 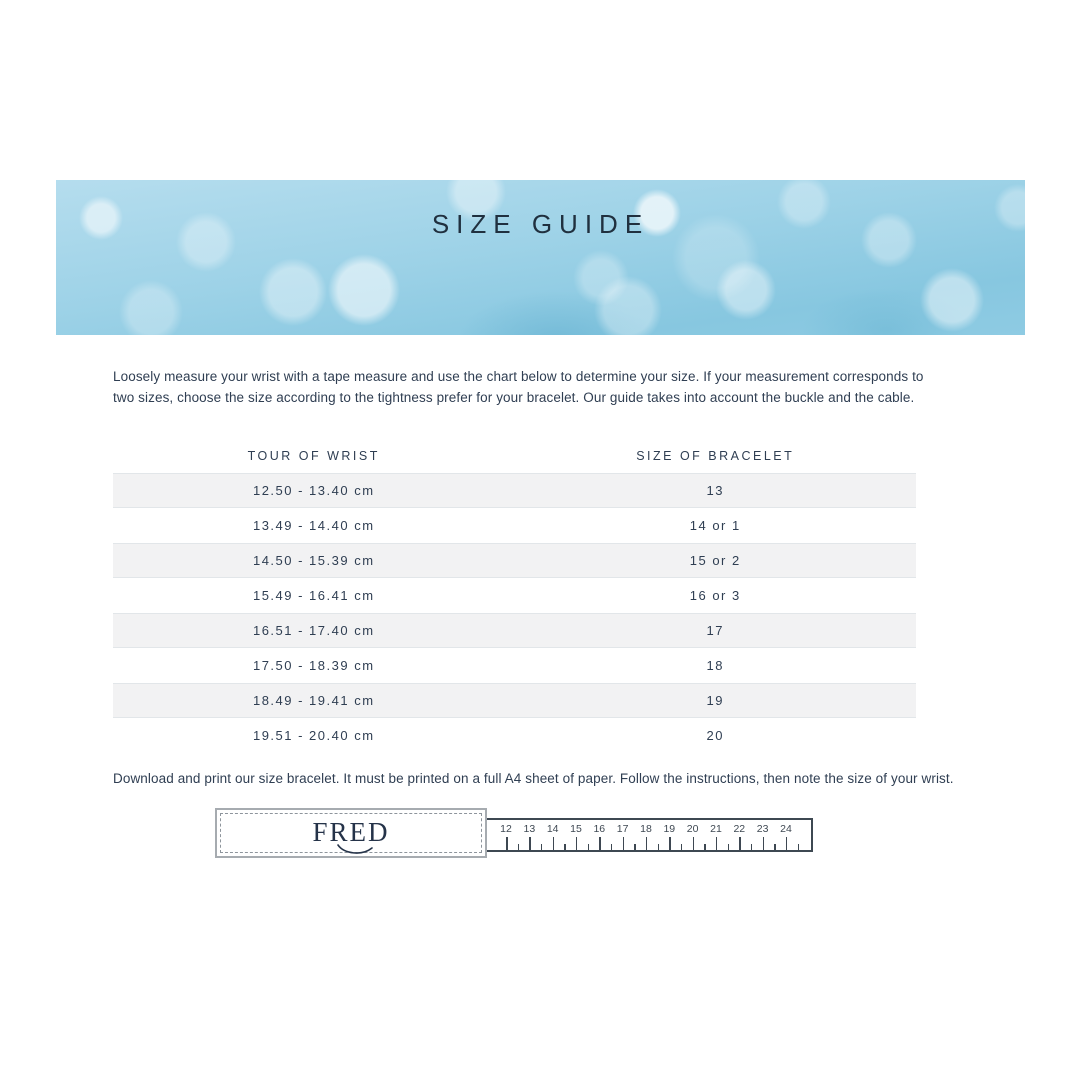 I want to click on table-row: 15.49 - 16.41 cm 16 or 3, so click(x=514, y=595).